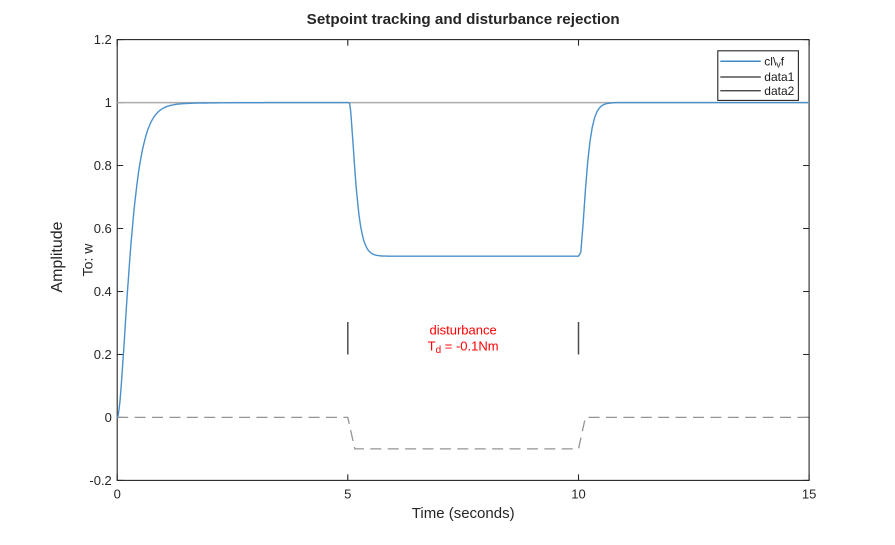 This screenshot has width=895, height=545. Describe the element at coordinates (578, 494) in the screenshot. I see `svg-text: 10` at that location.